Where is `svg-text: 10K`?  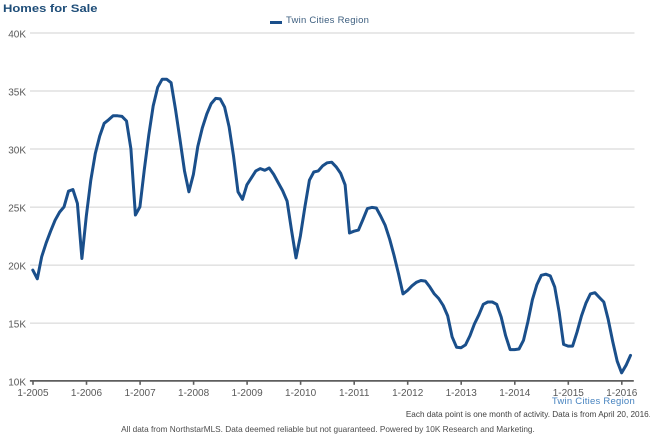 svg-text: 10K is located at coordinates (17, 383).